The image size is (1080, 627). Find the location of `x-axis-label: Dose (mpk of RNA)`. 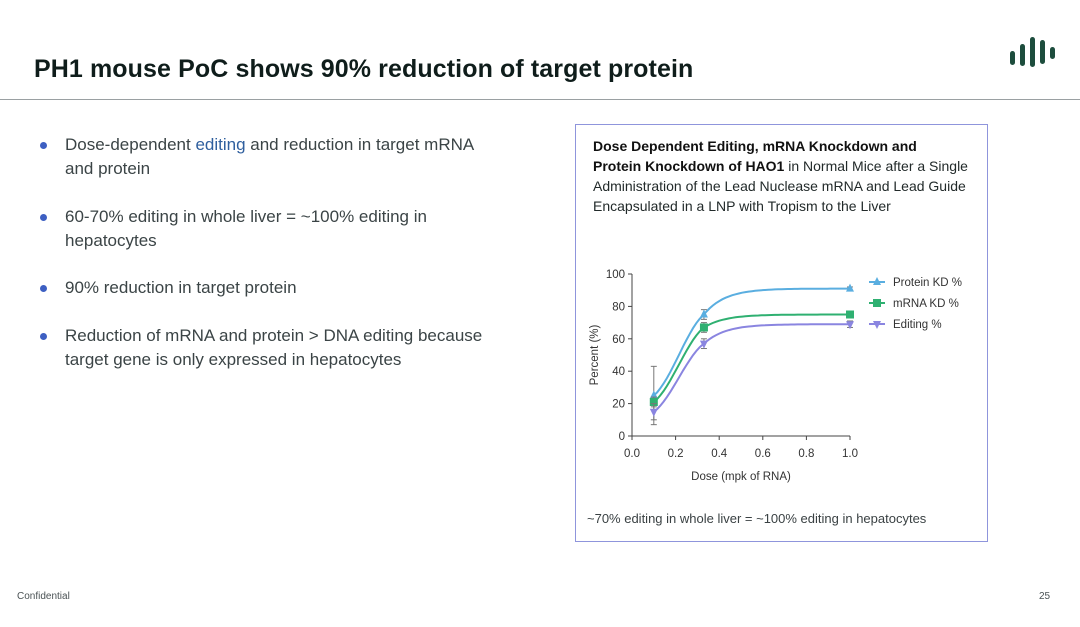

x-axis-label: Dose (mpk of RNA) is located at coordinates (741, 477).